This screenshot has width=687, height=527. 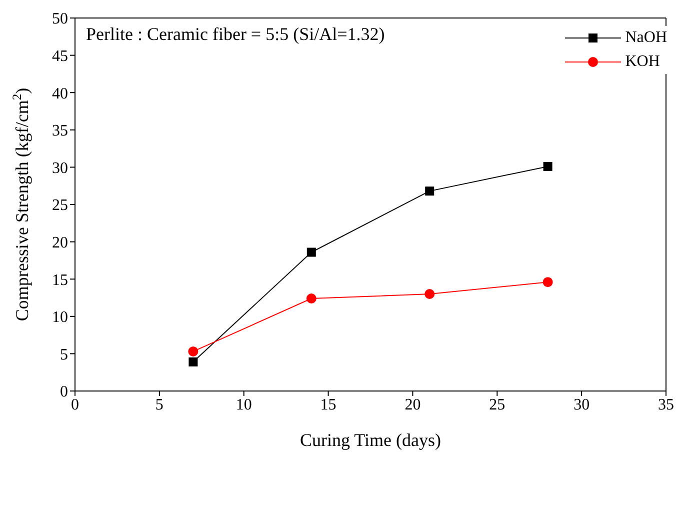 What do you see at coordinates (235, 34) in the screenshot?
I see `annotation: Perlite : Ceramic fiber = 5:5 (Si/Al=1.32)` at bounding box center [235, 34].